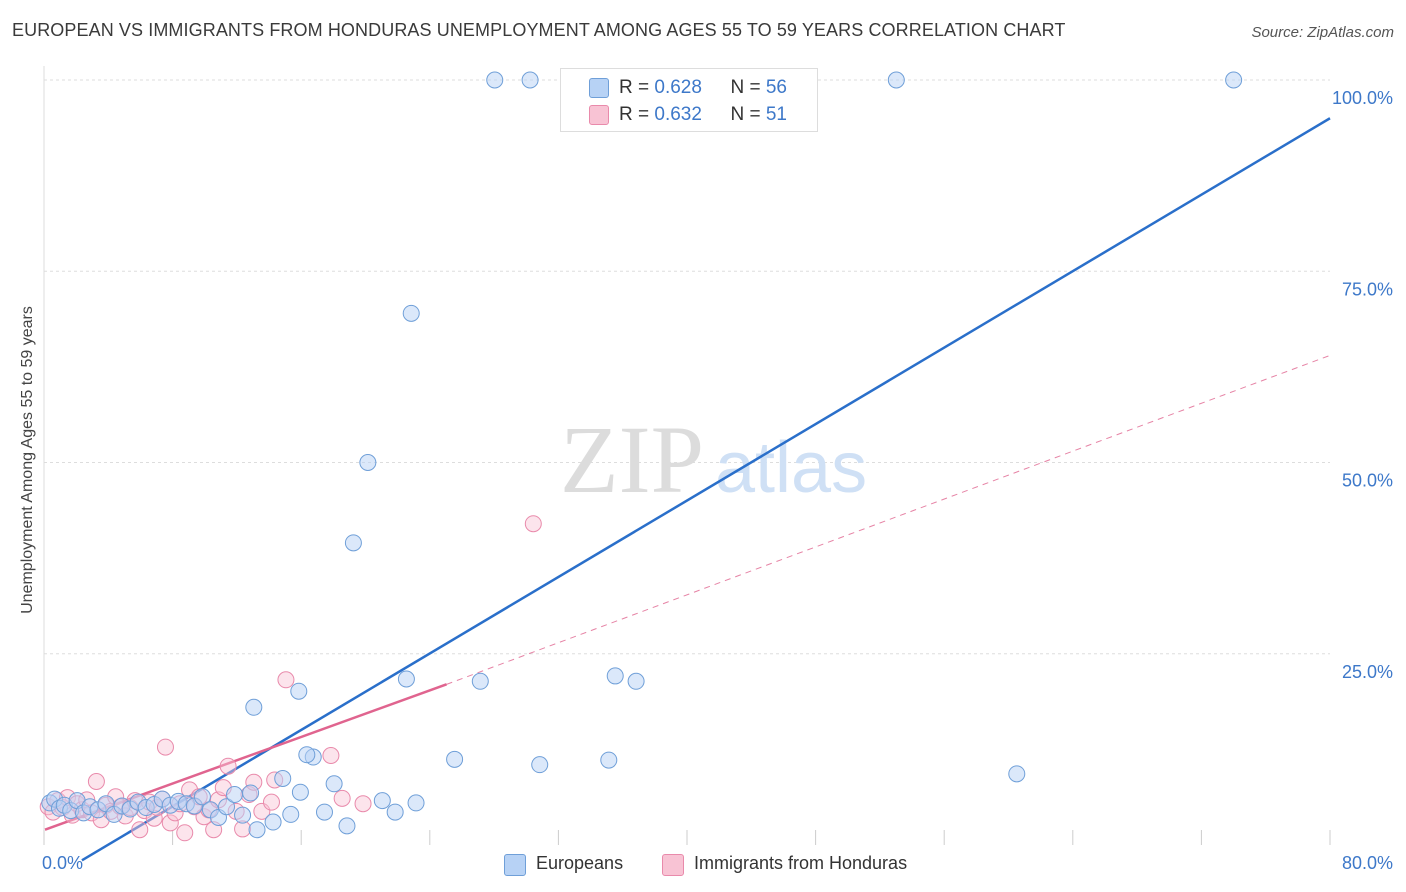 Image resolution: width=1406 pixels, height=892 pixels. What do you see at coordinates (1322, 32) in the screenshot?
I see `source-credit: Source: ZipAtlas.com` at bounding box center [1322, 32].